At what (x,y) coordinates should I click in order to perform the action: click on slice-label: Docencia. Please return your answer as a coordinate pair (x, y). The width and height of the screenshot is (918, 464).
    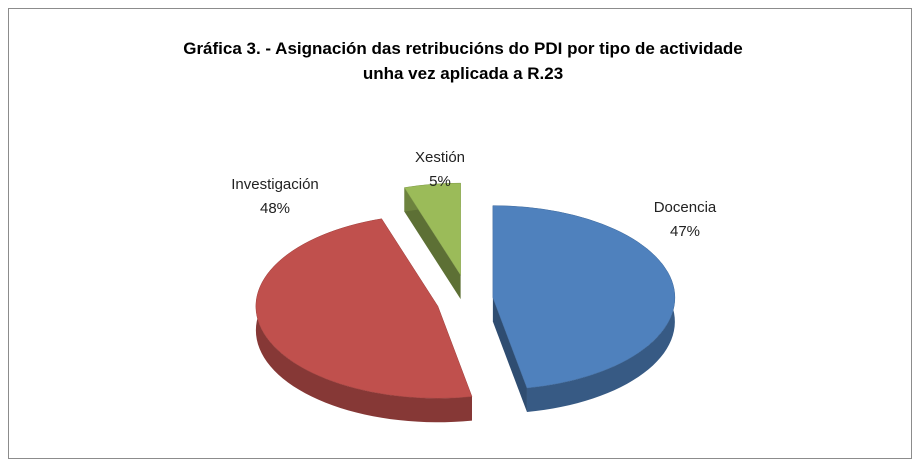
    Looking at the image, I should click on (685, 207).